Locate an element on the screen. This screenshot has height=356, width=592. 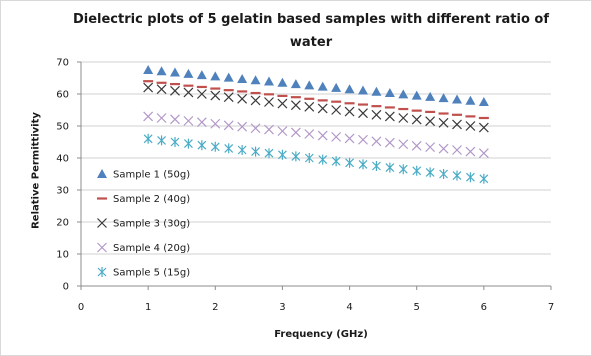
x-axis-label: Frequency (GHz) is located at coordinates (321, 334).